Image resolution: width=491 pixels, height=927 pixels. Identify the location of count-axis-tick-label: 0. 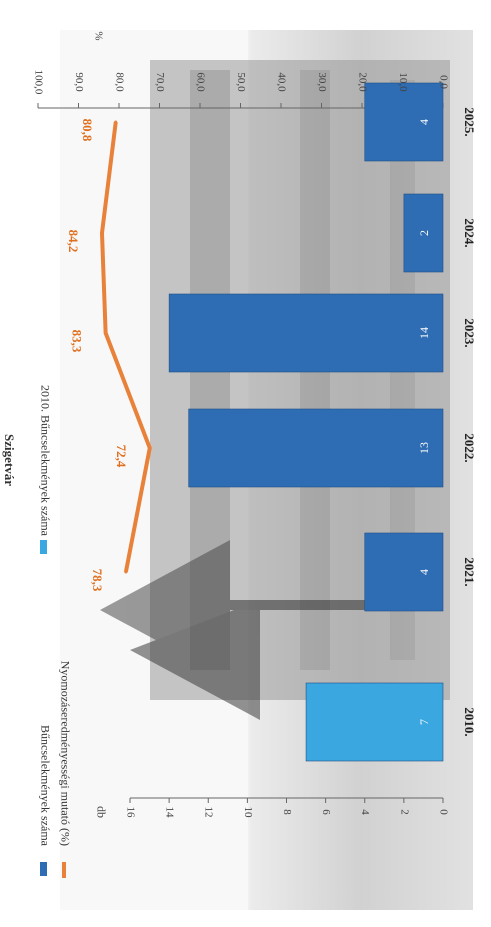
(443, 812).